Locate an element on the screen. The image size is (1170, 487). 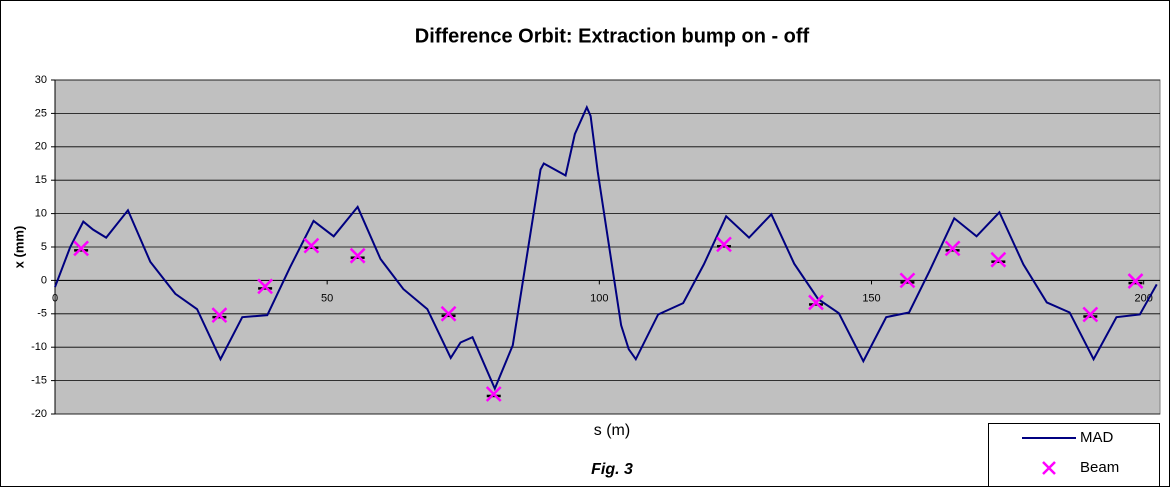
y-tick-label: 30 is located at coordinates (41, 80).